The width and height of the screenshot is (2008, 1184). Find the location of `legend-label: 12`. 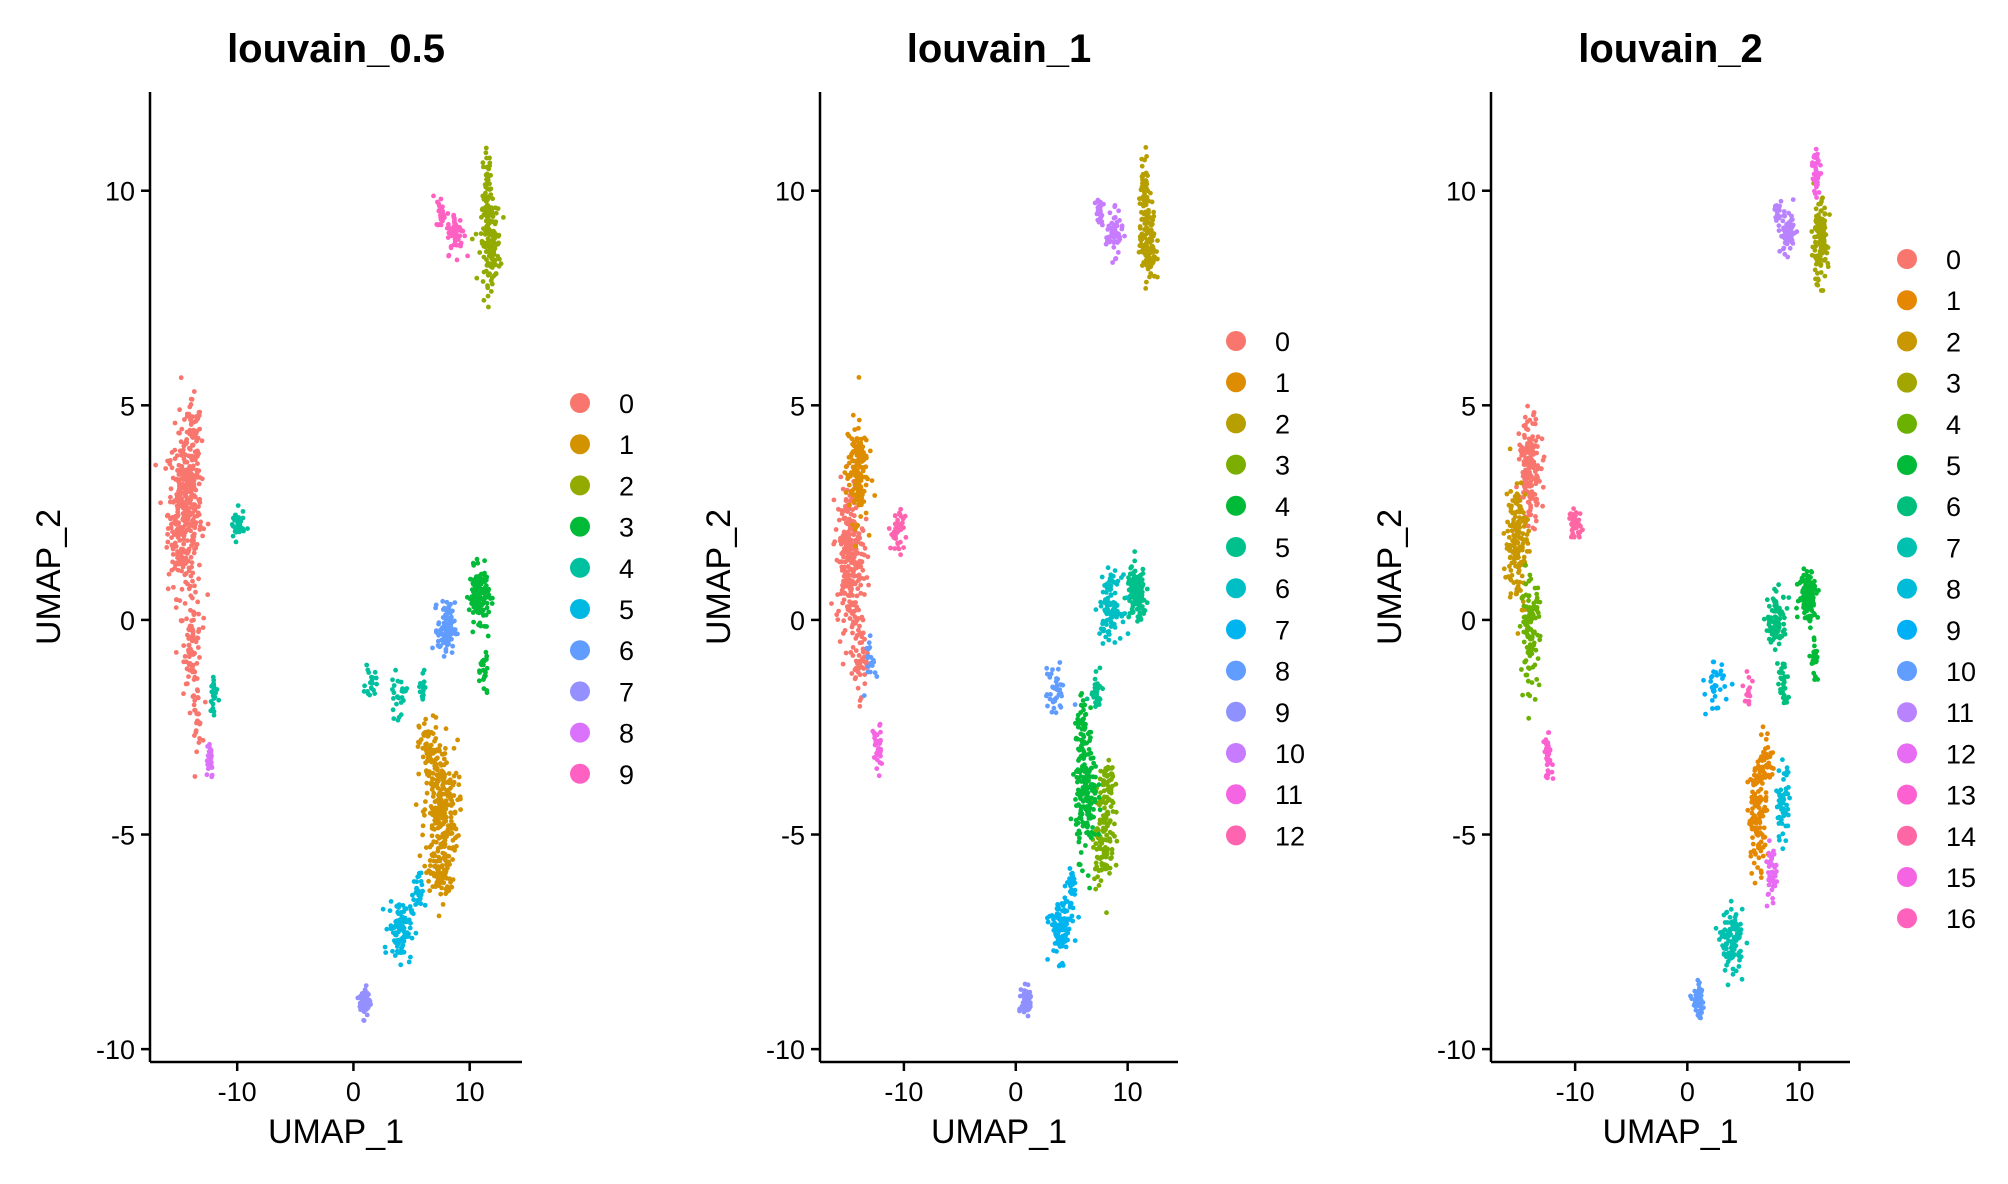

legend-label: 12 is located at coordinates (1290, 836).